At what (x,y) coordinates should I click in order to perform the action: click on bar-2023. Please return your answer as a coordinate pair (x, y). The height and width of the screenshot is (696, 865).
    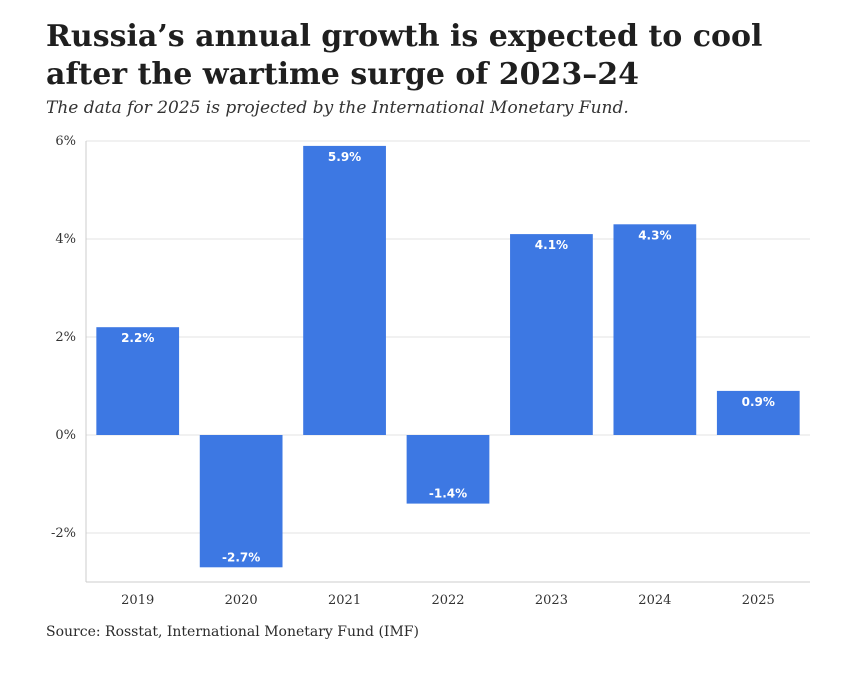
    Looking at the image, I should click on (551, 334).